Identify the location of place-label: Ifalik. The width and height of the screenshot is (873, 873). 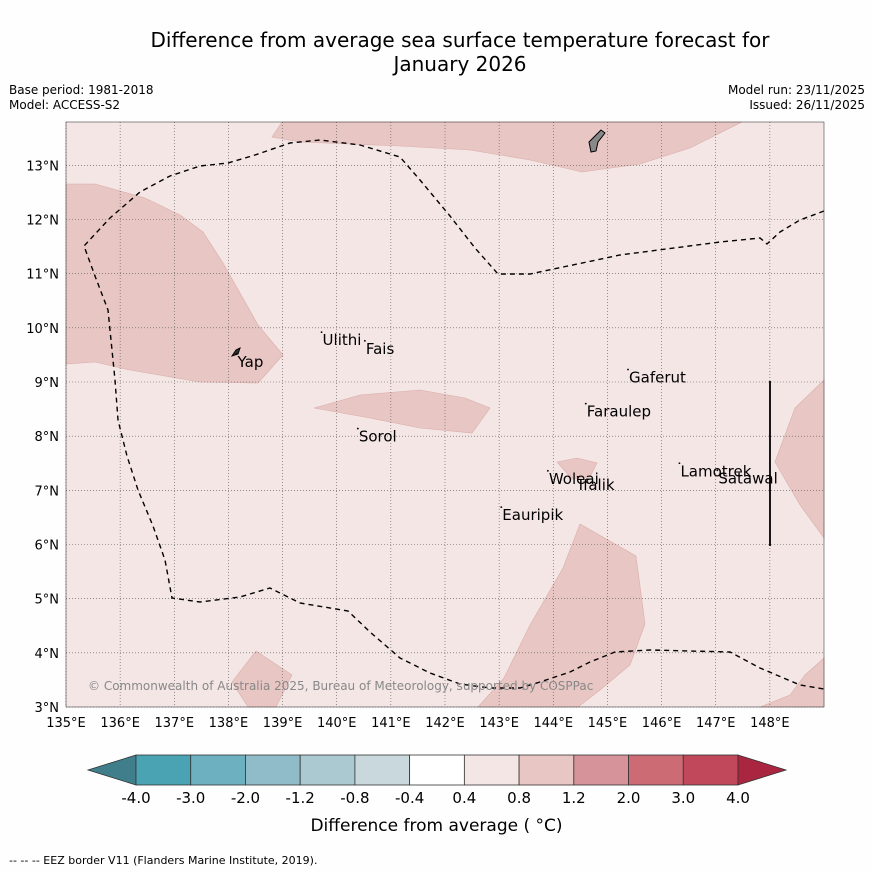
(597, 485).